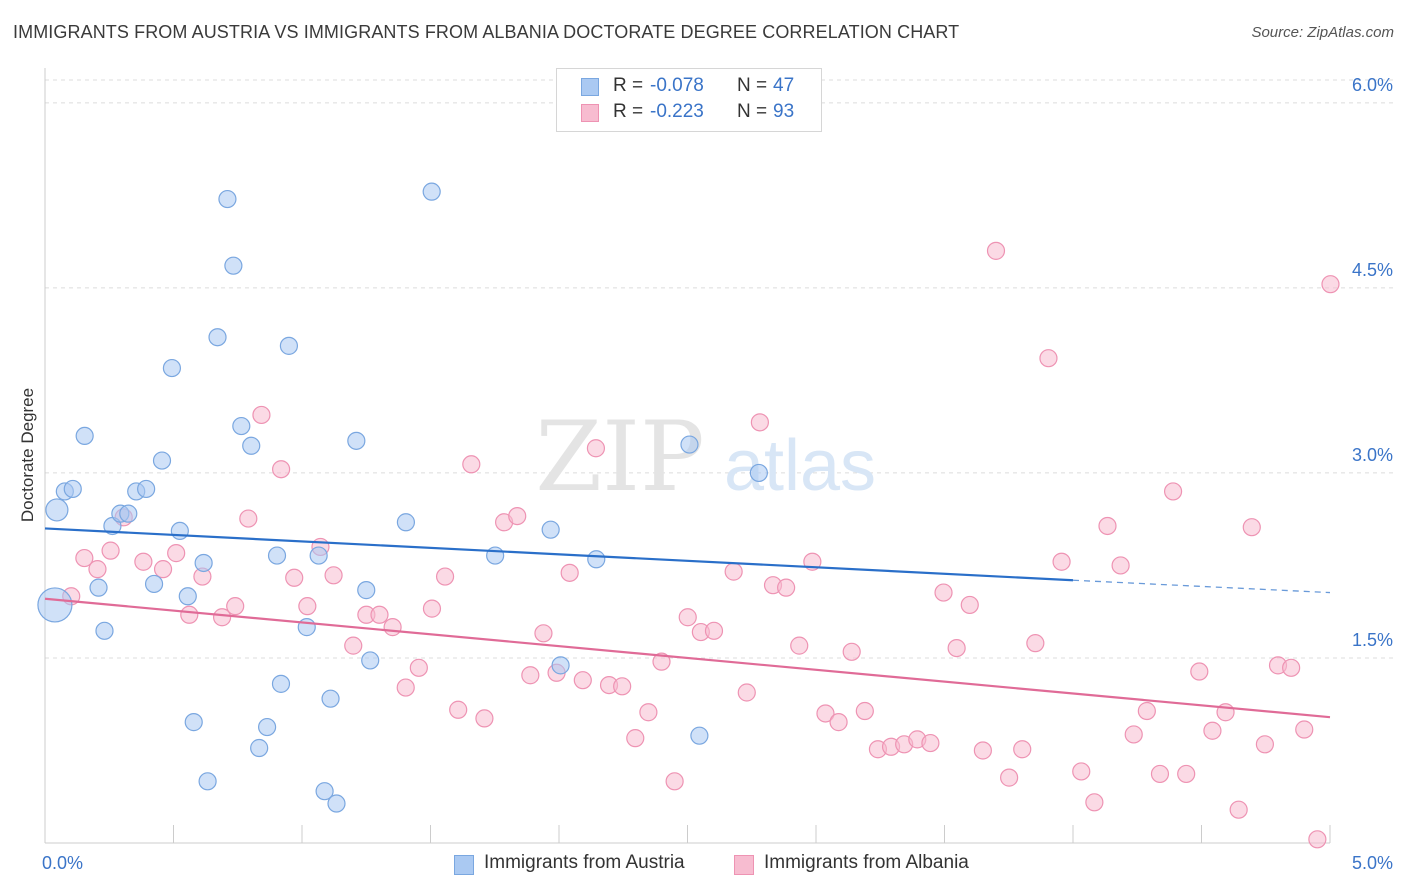  What do you see at coordinates (800, 466) in the screenshot?
I see `watermark-atlas: atlas` at bounding box center [800, 466].